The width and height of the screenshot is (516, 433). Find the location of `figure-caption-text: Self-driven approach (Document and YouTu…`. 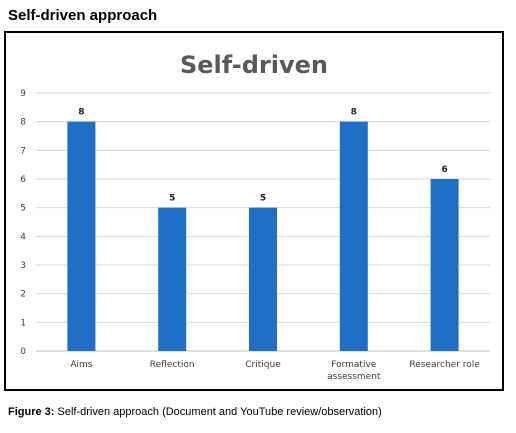

figure-caption-text: Self-driven approach (Document and YouTu… is located at coordinates (218, 412).